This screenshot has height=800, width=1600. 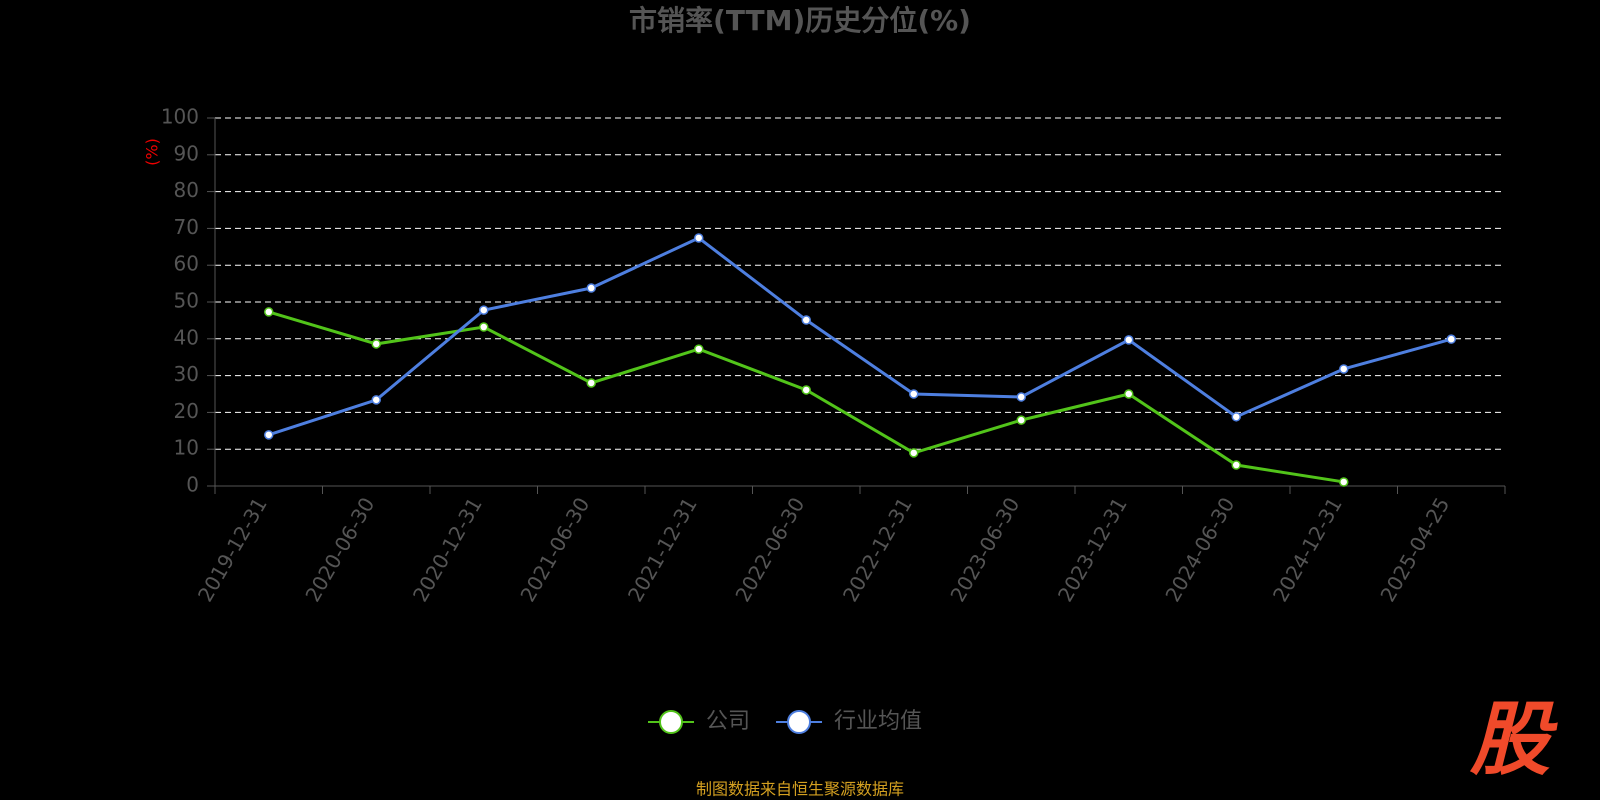 What do you see at coordinates (662, 549) in the screenshot?
I see `x-tick-label: 2021-12-31` at bounding box center [662, 549].